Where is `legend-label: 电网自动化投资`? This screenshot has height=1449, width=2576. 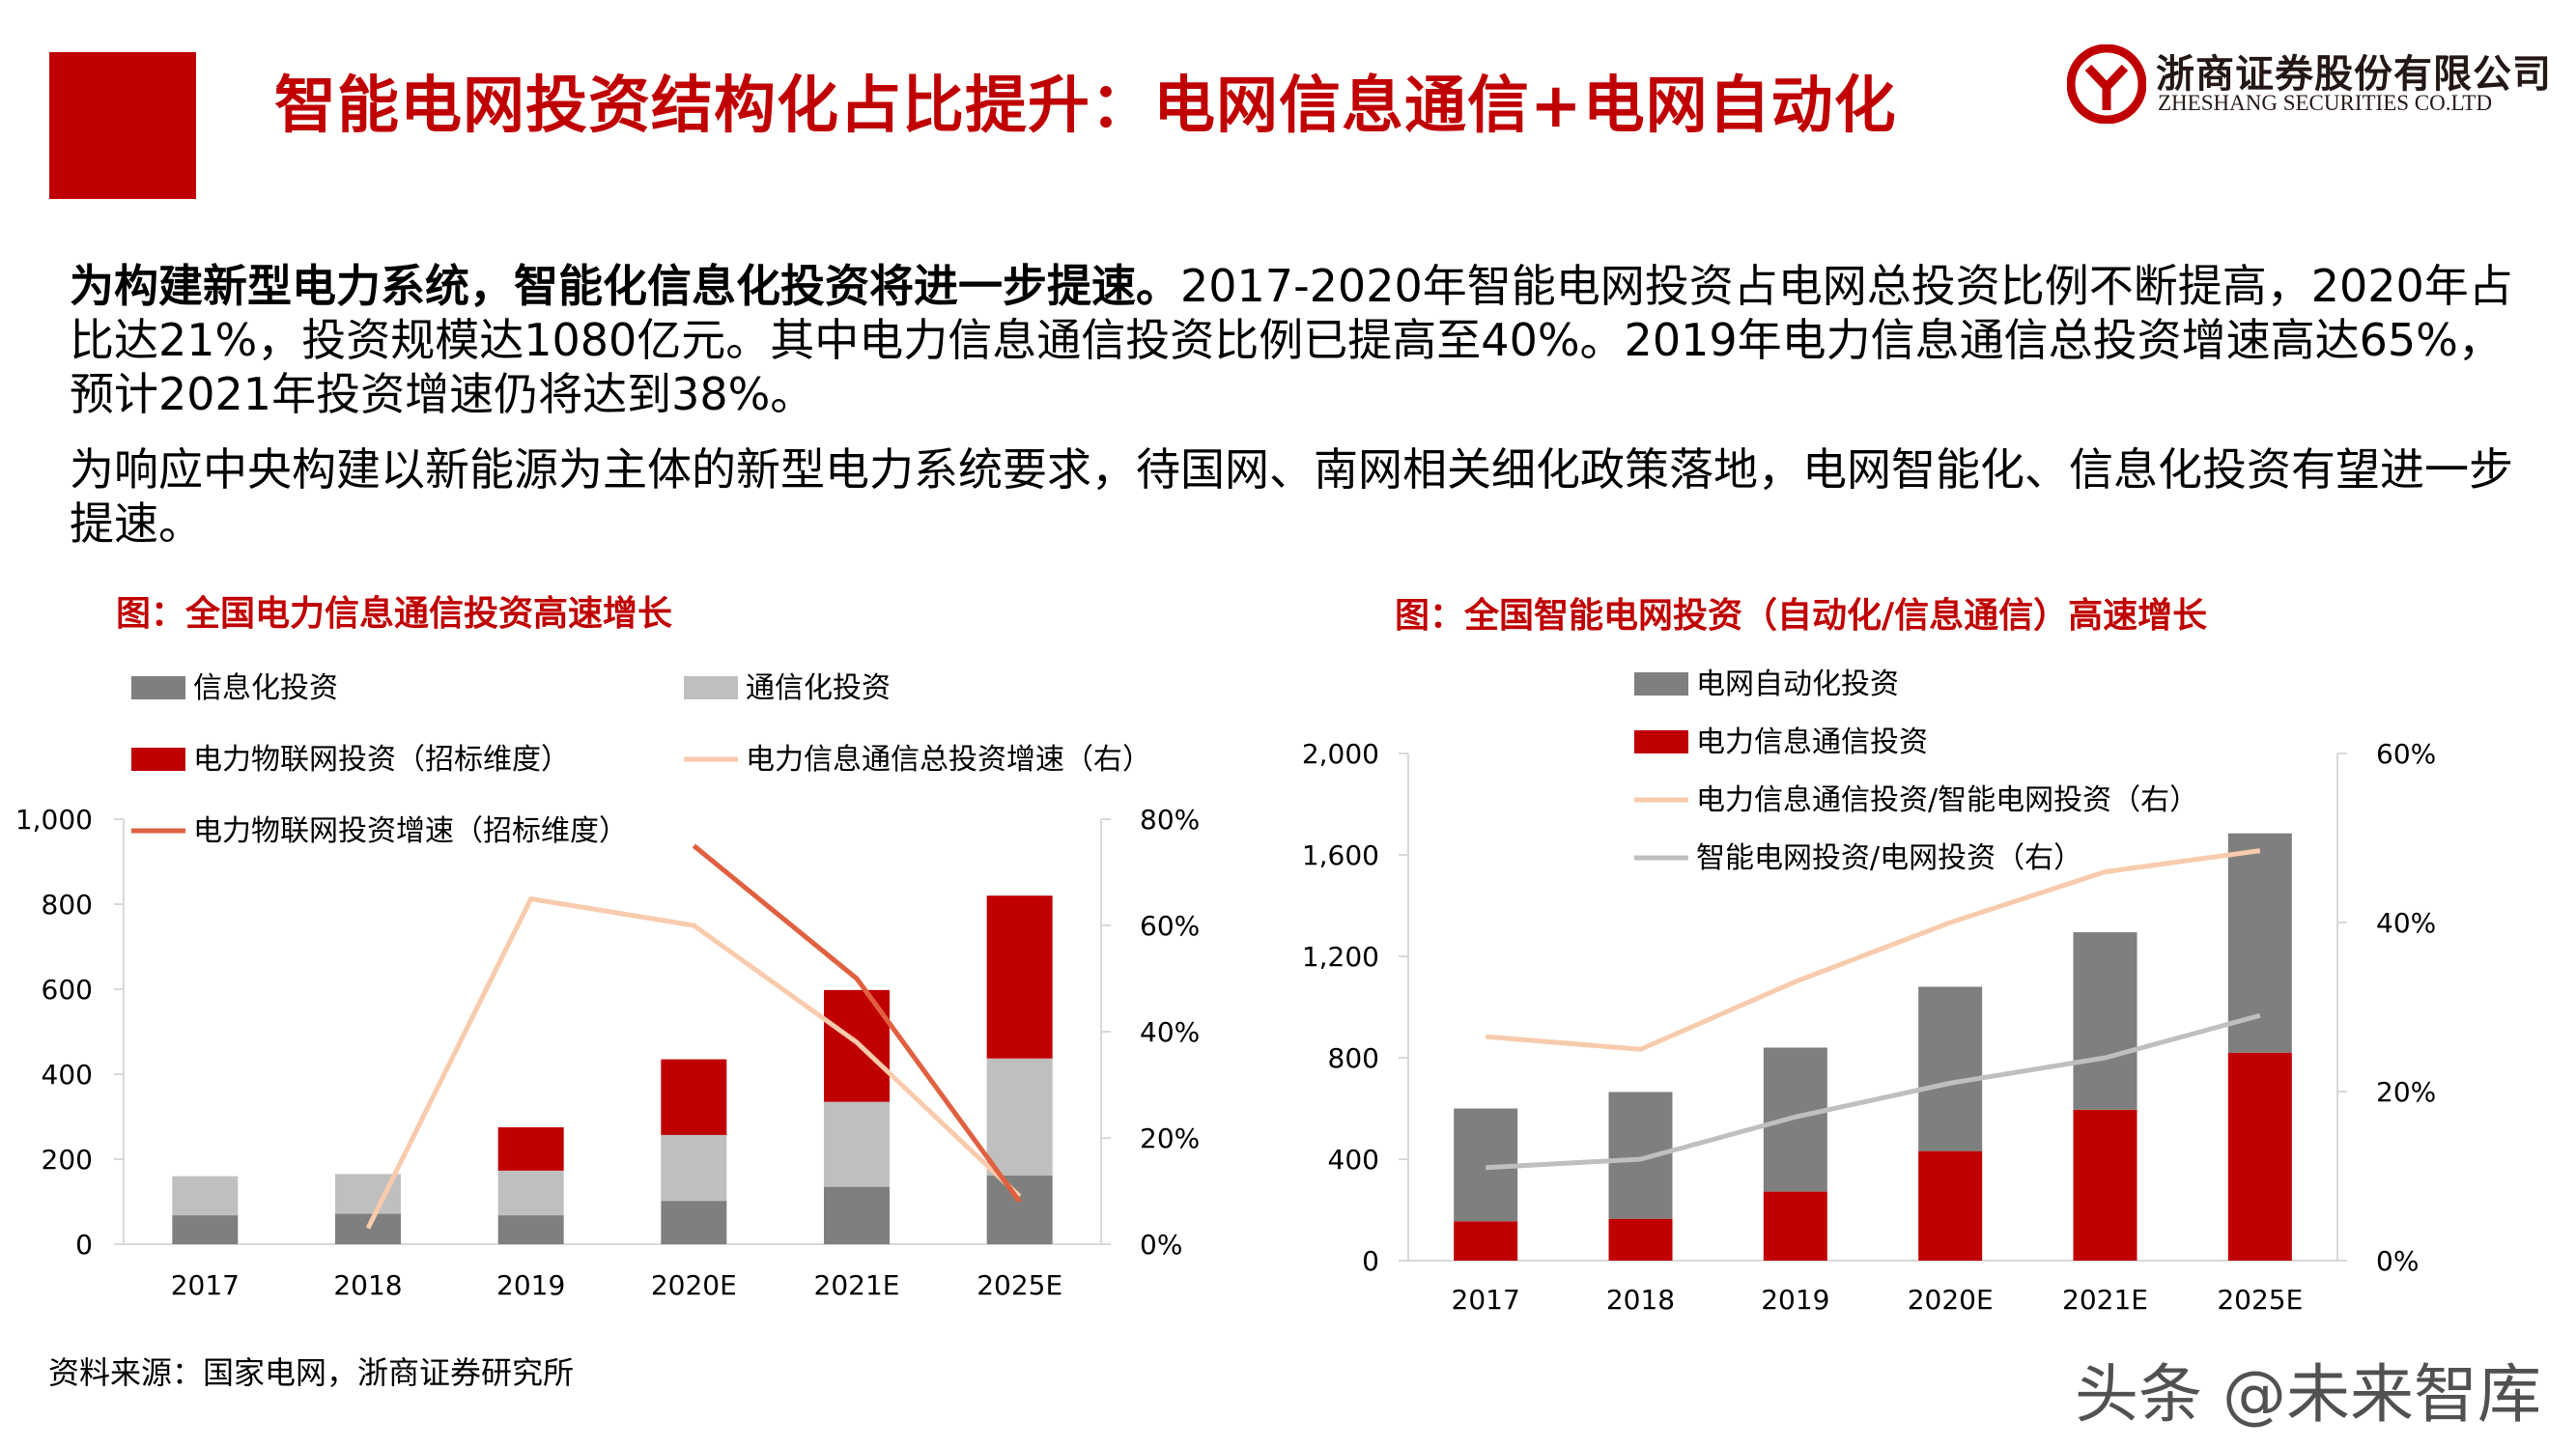 legend-label: 电网自动化投资 is located at coordinates (1797, 684).